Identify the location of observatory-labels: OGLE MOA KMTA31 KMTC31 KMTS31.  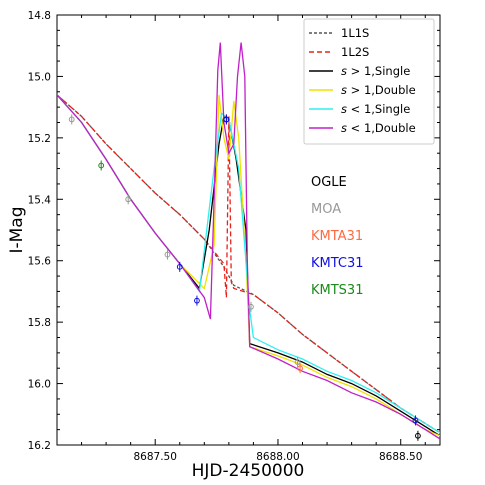
(337, 236).